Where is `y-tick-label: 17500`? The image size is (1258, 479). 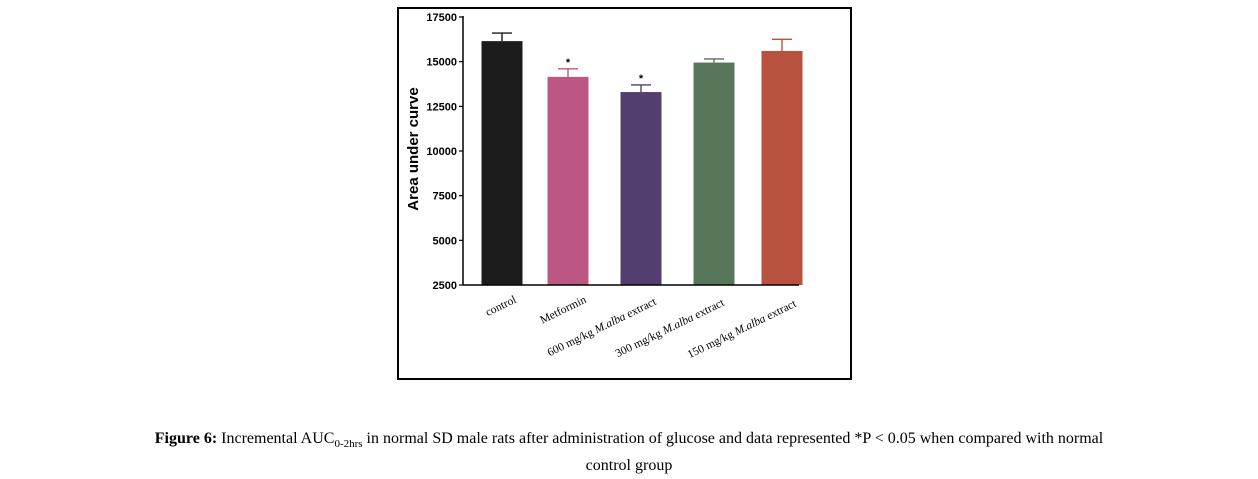
y-tick-label: 17500 is located at coordinates (441, 18).